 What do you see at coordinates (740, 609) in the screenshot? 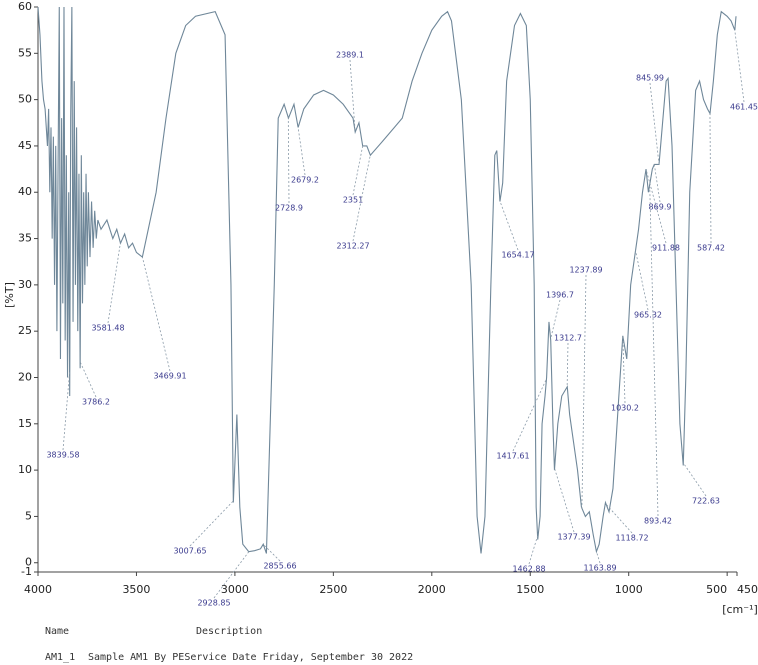
I see `x-axis-label: [cm⁻¹]` at bounding box center [740, 609].